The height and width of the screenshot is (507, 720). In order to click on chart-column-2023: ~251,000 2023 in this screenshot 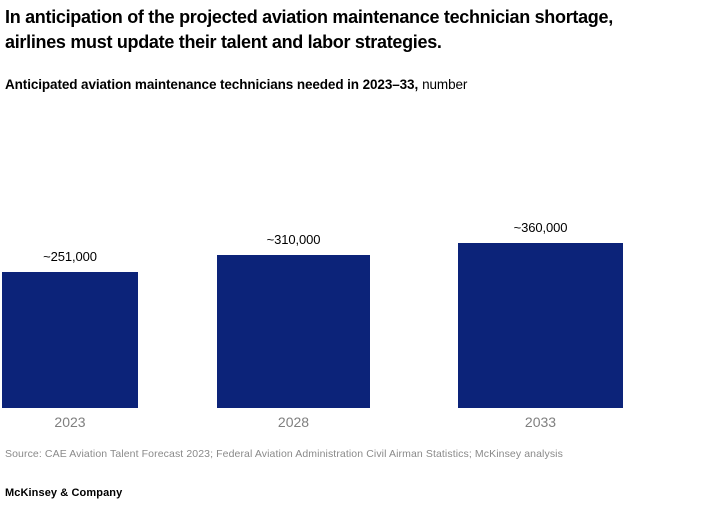, I will do `click(70, 340)`.